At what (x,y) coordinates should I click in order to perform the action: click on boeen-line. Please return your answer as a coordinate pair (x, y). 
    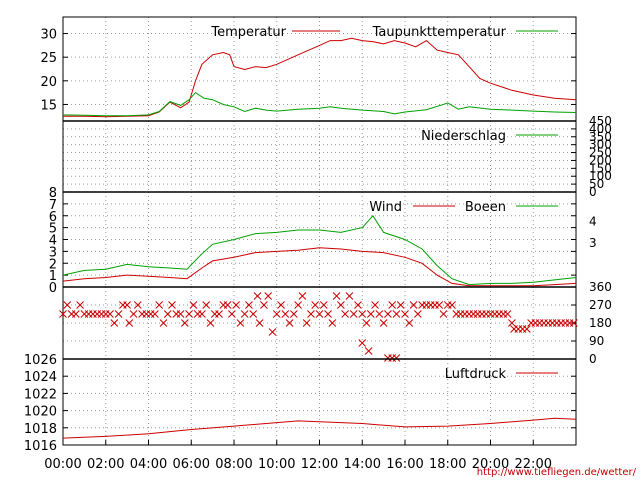
    Looking at the image, I should click on (319, 250).